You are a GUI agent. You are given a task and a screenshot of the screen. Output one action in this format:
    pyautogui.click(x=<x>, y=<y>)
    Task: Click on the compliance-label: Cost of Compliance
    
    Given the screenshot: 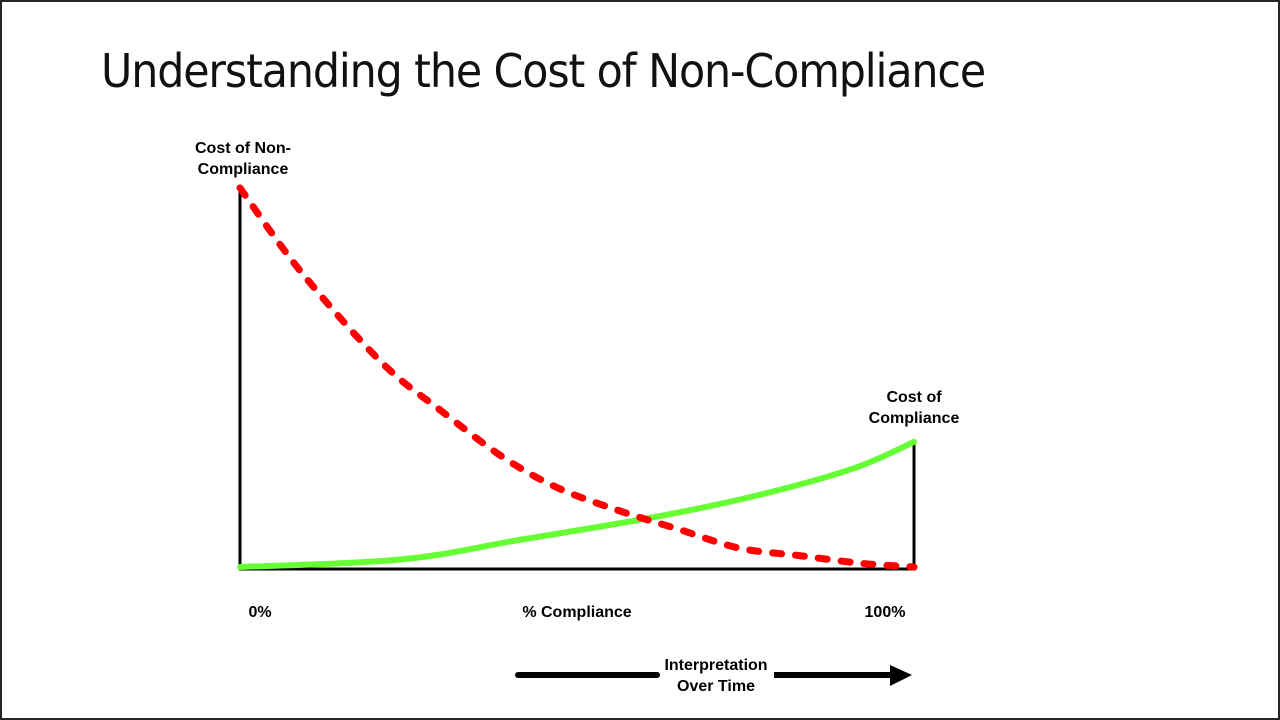 What is the action you would take?
    pyautogui.click(x=914, y=408)
    